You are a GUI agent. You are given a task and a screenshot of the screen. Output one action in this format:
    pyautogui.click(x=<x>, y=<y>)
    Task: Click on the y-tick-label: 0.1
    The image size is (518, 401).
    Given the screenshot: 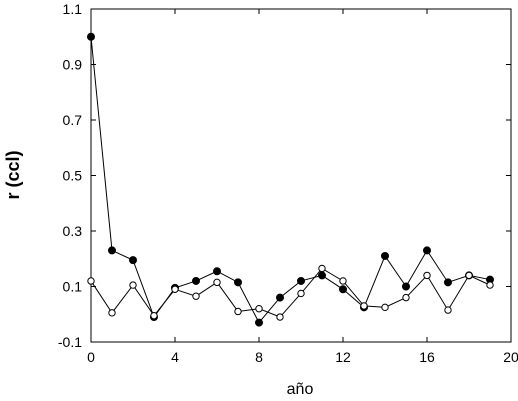 What is the action you would take?
    pyautogui.click(x=73, y=287)
    